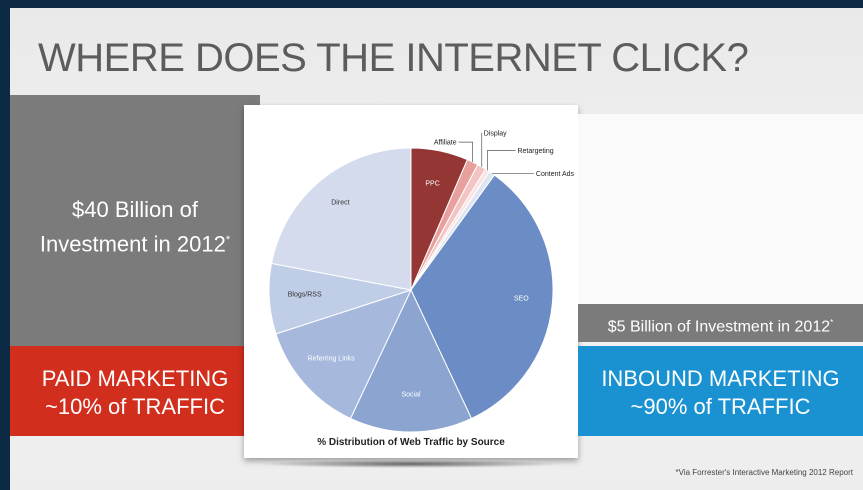  What do you see at coordinates (343, 354) in the screenshot?
I see `pie-slice-referring-links` at bounding box center [343, 354].